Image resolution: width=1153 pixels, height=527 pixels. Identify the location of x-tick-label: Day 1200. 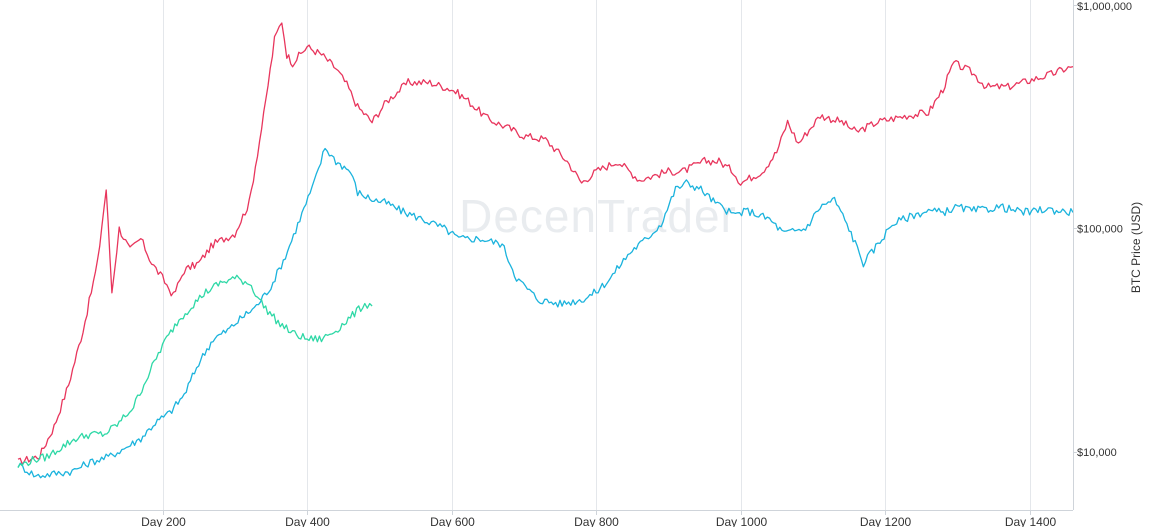
(886, 521).